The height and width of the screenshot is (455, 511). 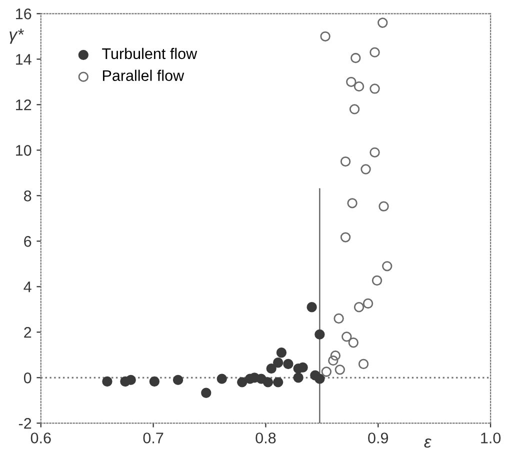 What do you see at coordinates (491, 438) in the screenshot?
I see `x-tick-label: 1.0` at bounding box center [491, 438].